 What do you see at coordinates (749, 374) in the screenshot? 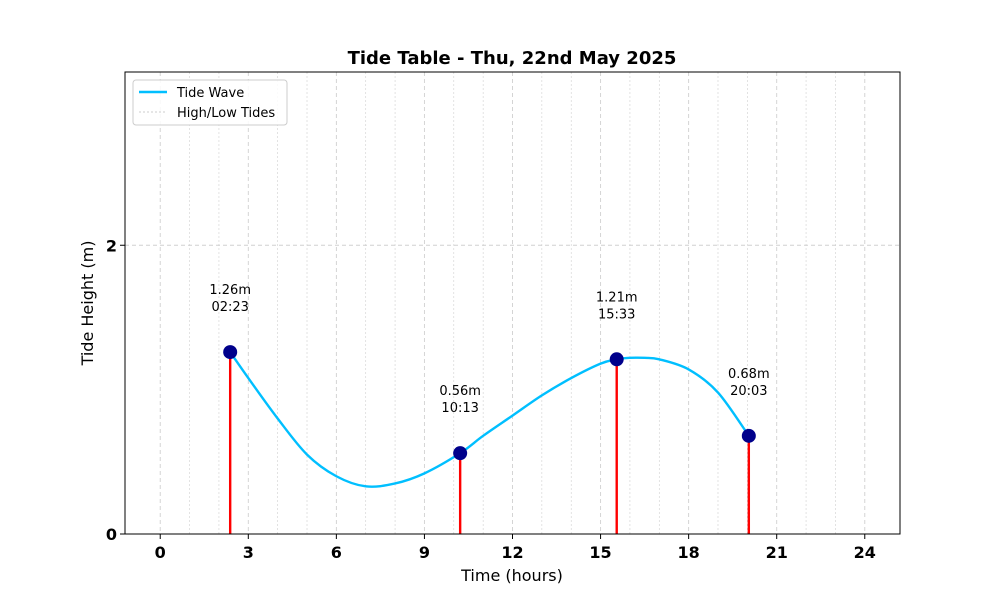
I see `tide-height-label: 0.68m` at bounding box center [749, 374].